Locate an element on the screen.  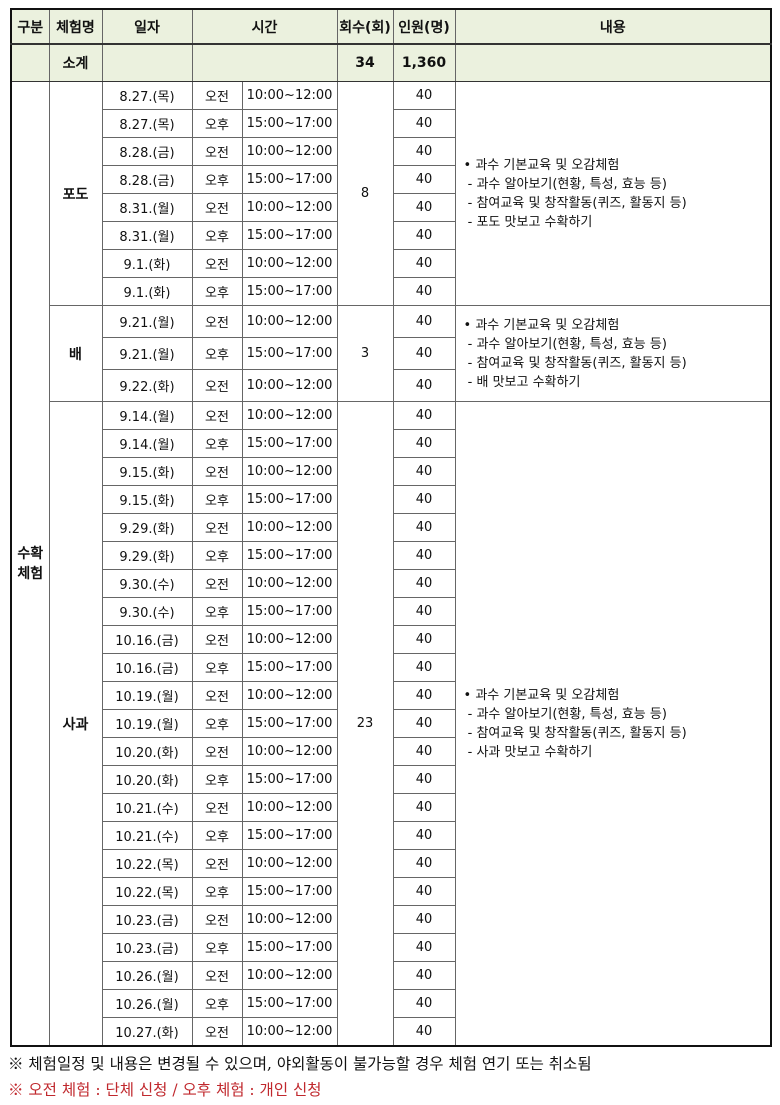
header-time: 시간 is located at coordinates (264, 26).